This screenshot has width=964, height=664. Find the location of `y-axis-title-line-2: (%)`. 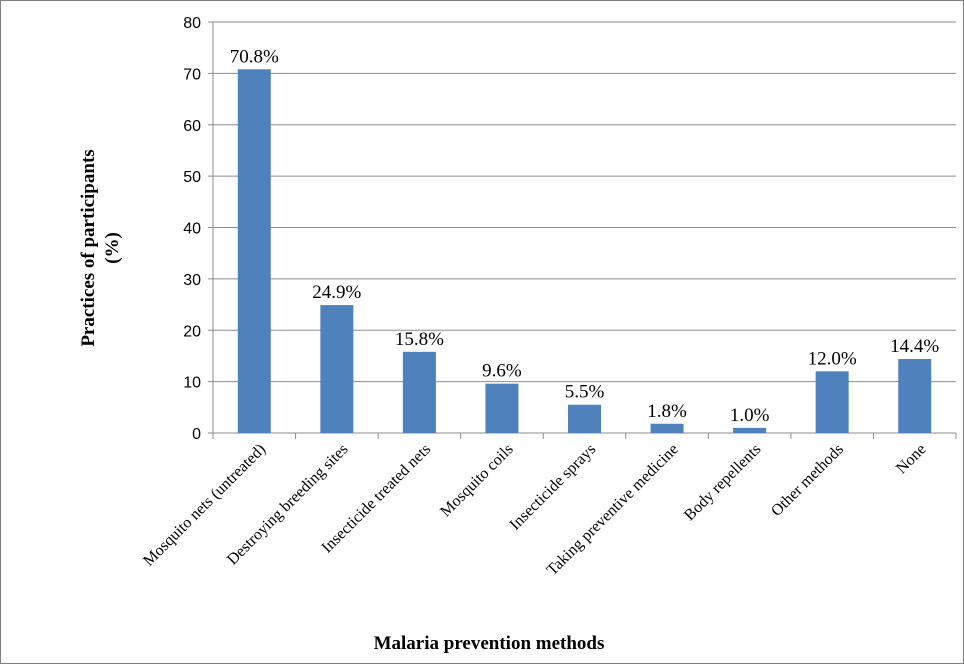

y-axis-title-line-2: (%) is located at coordinates (112, 248).